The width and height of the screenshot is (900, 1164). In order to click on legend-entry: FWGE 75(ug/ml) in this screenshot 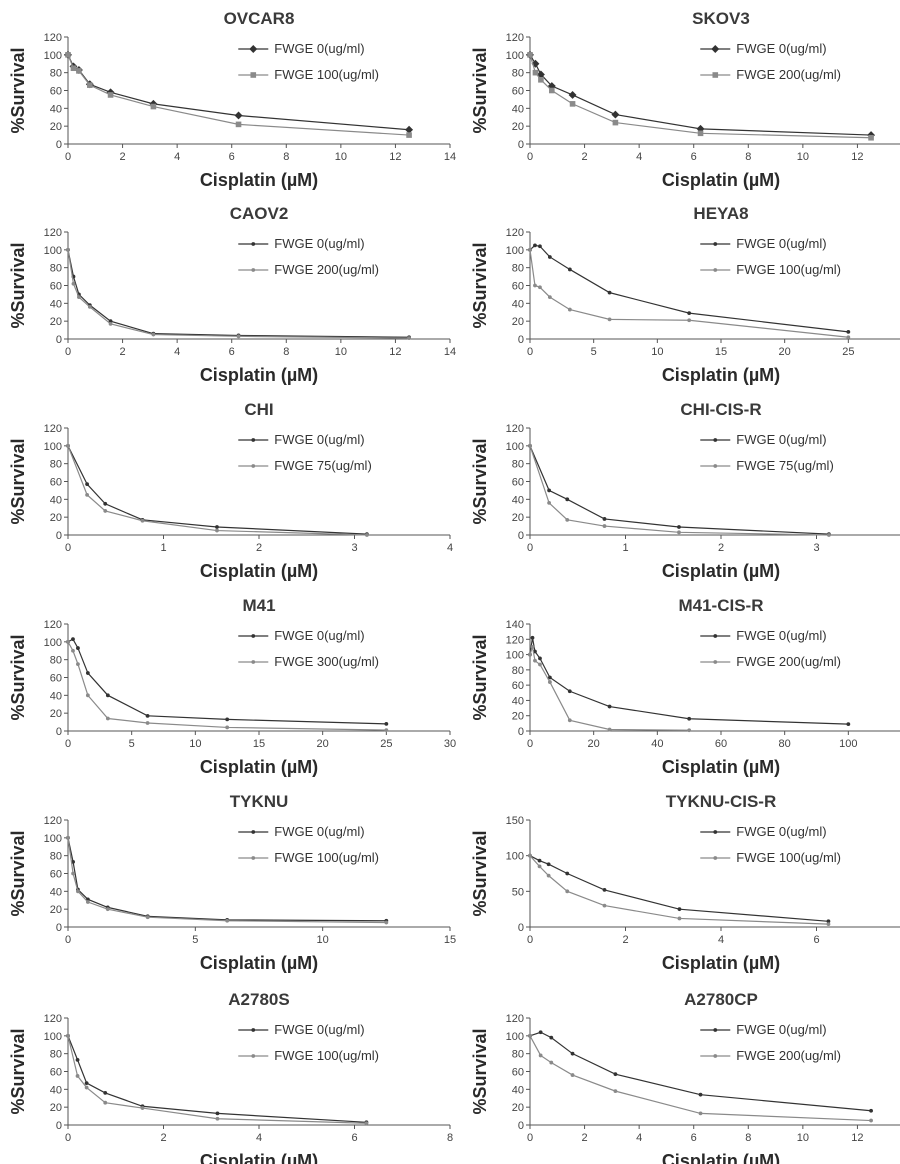, I will do `click(323, 465)`.